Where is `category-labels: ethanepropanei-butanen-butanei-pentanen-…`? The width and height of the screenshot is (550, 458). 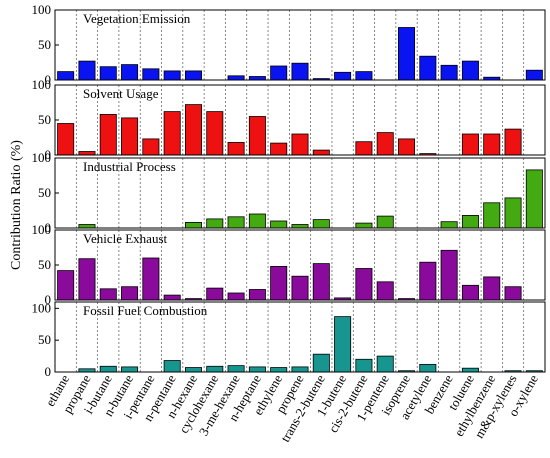
category-labels: ethanepropanei-butanen-butanei-pentanen-… is located at coordinates (291, 408).